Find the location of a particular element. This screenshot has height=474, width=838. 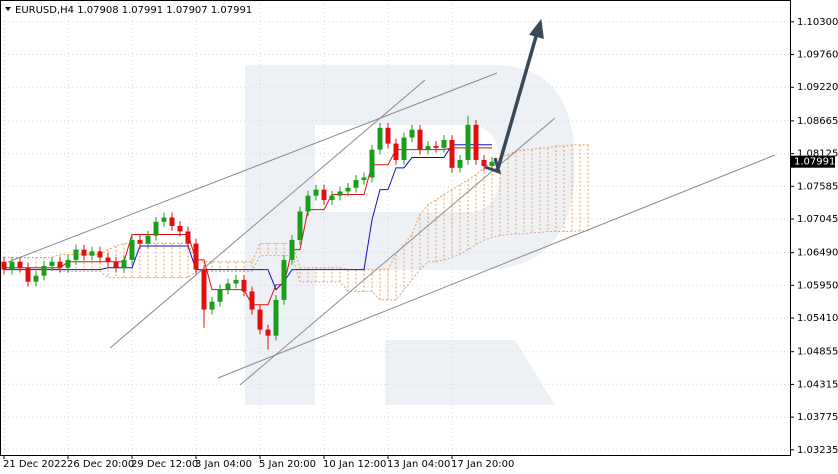

y-tick-label: 1.03235 is located at coordinates (817, 450).